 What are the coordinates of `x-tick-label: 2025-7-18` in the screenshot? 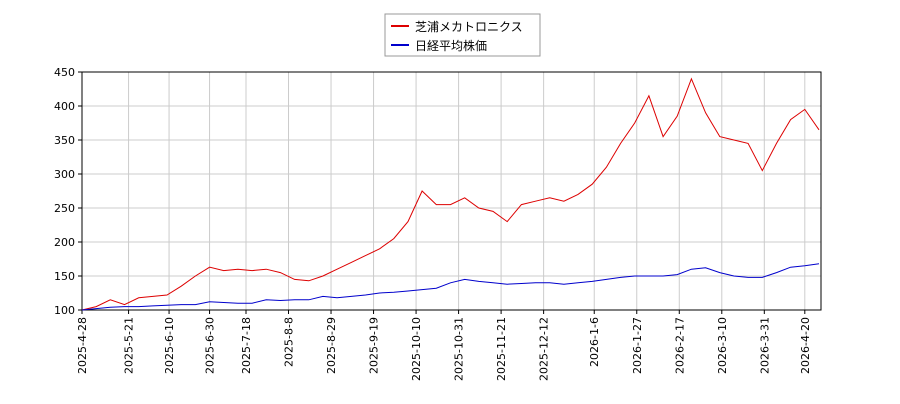 It's located at (246, 345).